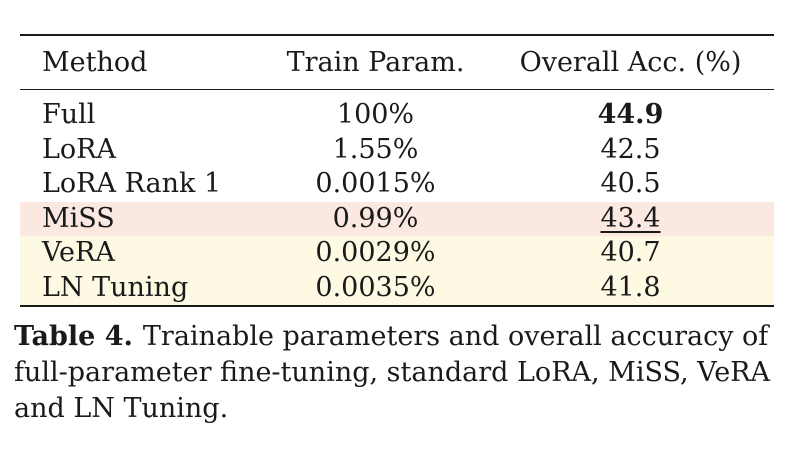  Describe the element at coordinates (630, 184) in the screenshot. I see `cell-overall-acc: 40.5` at that location.